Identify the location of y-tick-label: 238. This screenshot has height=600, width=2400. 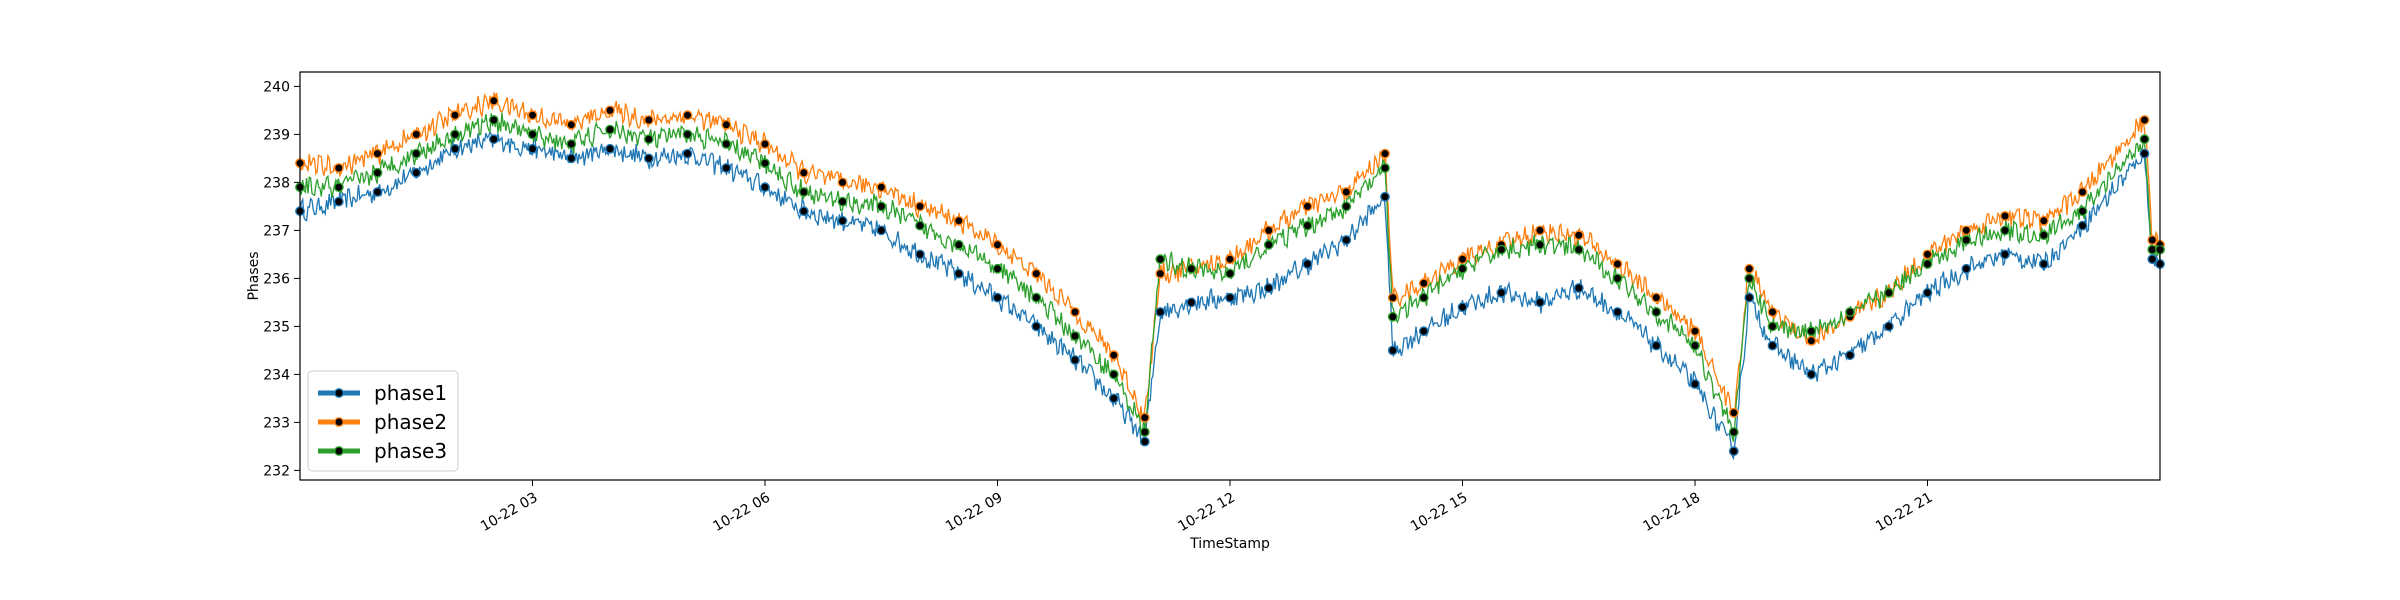
(276, 183).